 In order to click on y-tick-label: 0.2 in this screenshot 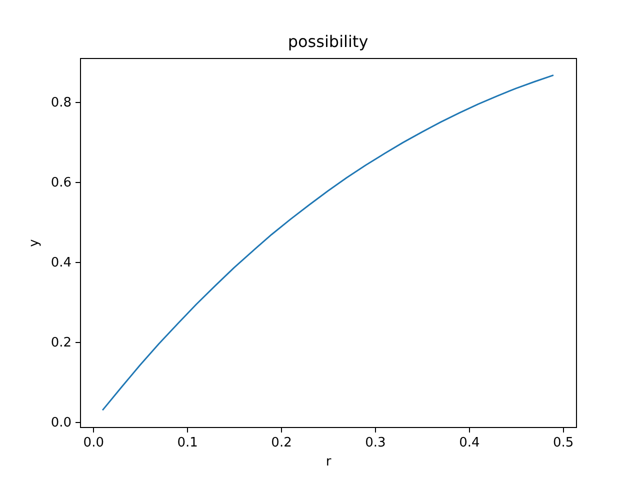, I will do `click(61, 343)`.